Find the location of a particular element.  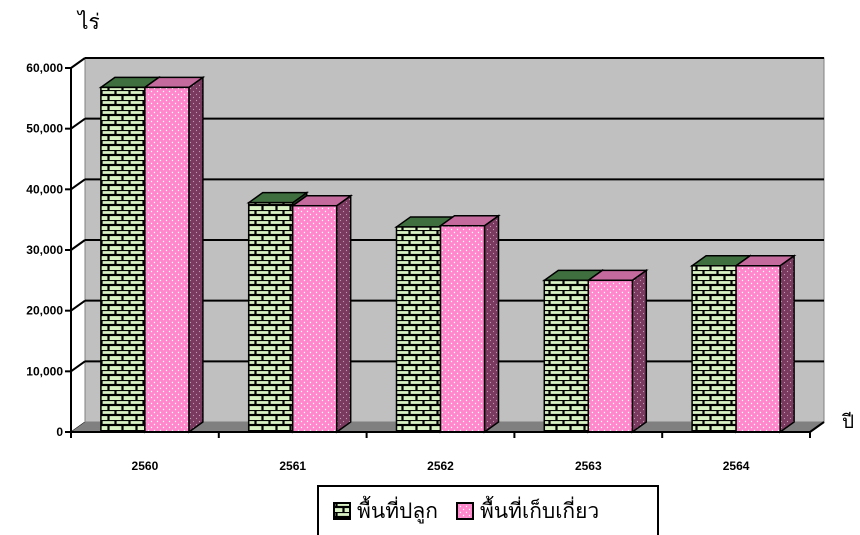

legend-item-harvested: พื้นที่เก็บเกี่ยว is located at coordinates (527, 511).